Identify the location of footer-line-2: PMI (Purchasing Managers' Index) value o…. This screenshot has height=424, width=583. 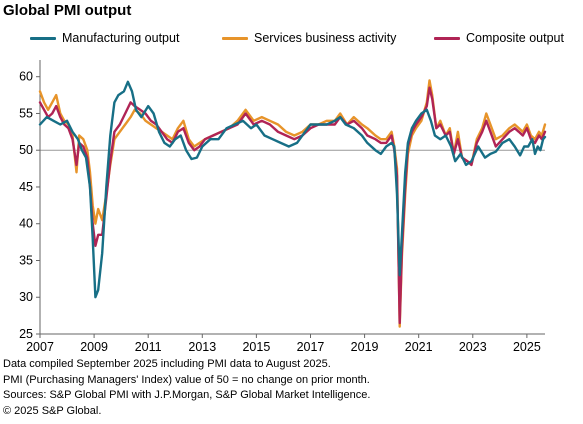
(186, 379).